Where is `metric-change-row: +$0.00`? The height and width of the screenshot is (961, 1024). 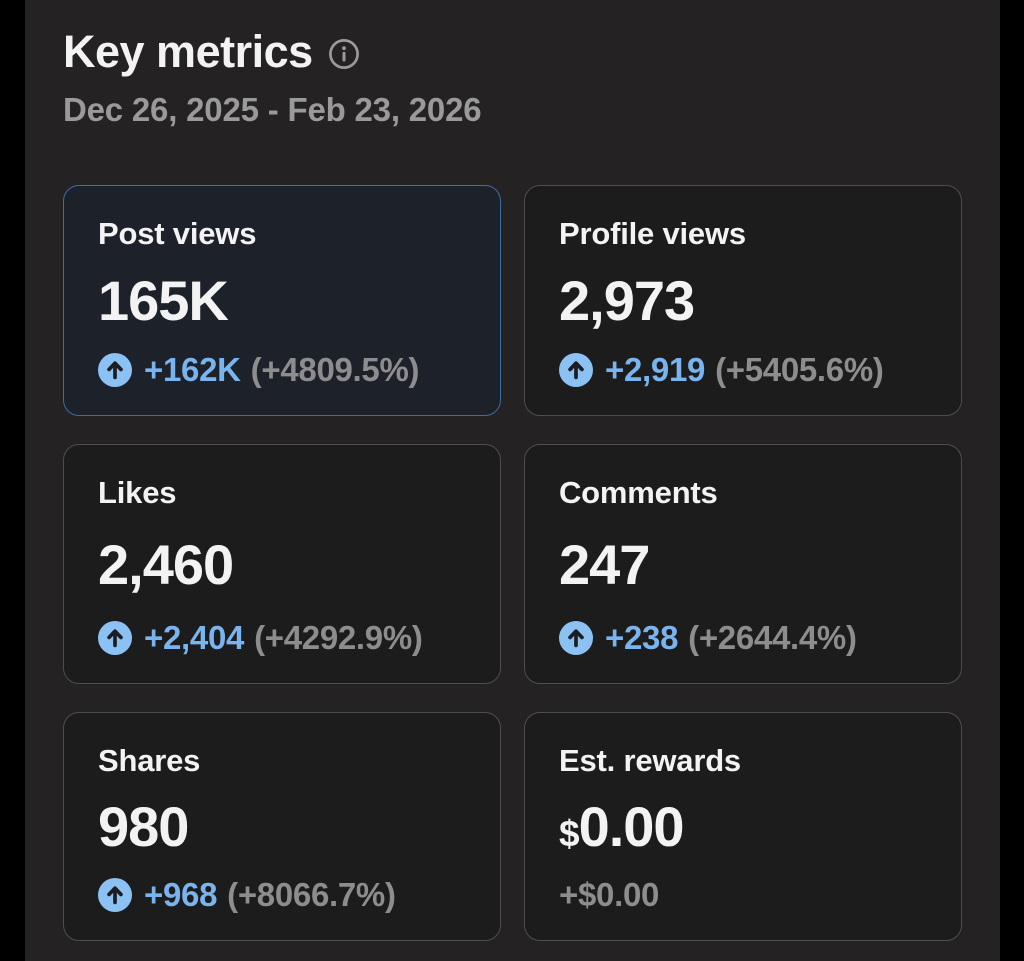
metric-change-row: +$0.00 is located at coordinates (743, 895).